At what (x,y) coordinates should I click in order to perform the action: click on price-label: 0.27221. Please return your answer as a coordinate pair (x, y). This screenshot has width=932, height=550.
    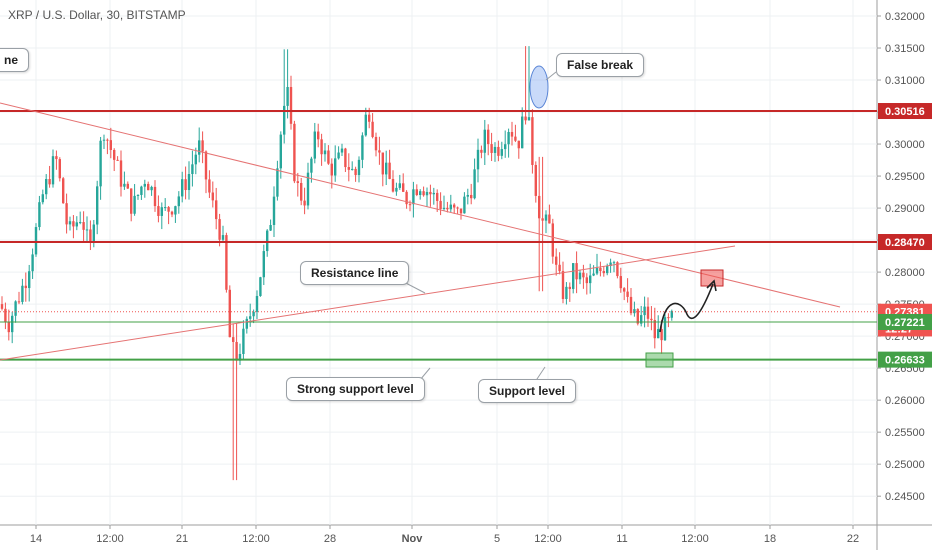
    Looking at the image, I should click on (905, 323).